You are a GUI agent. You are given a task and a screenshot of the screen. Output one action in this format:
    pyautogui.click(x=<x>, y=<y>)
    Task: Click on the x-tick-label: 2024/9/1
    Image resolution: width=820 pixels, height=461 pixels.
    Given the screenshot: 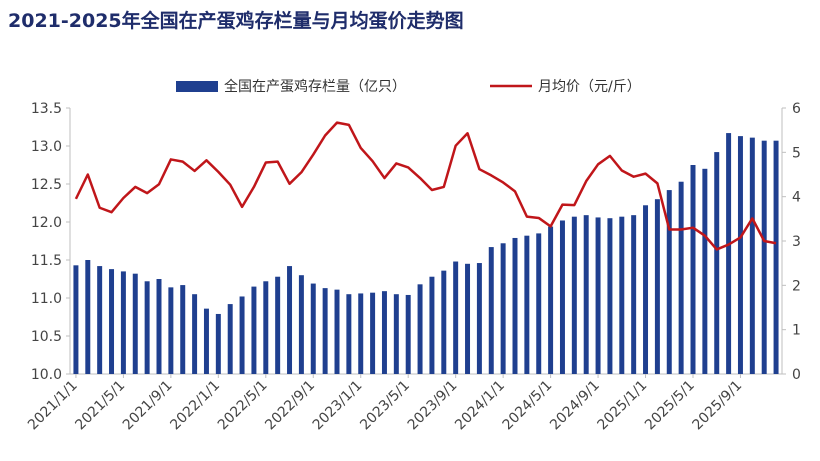 What is the action you would take?
    pyautogui.click(x=575, y=406)
    